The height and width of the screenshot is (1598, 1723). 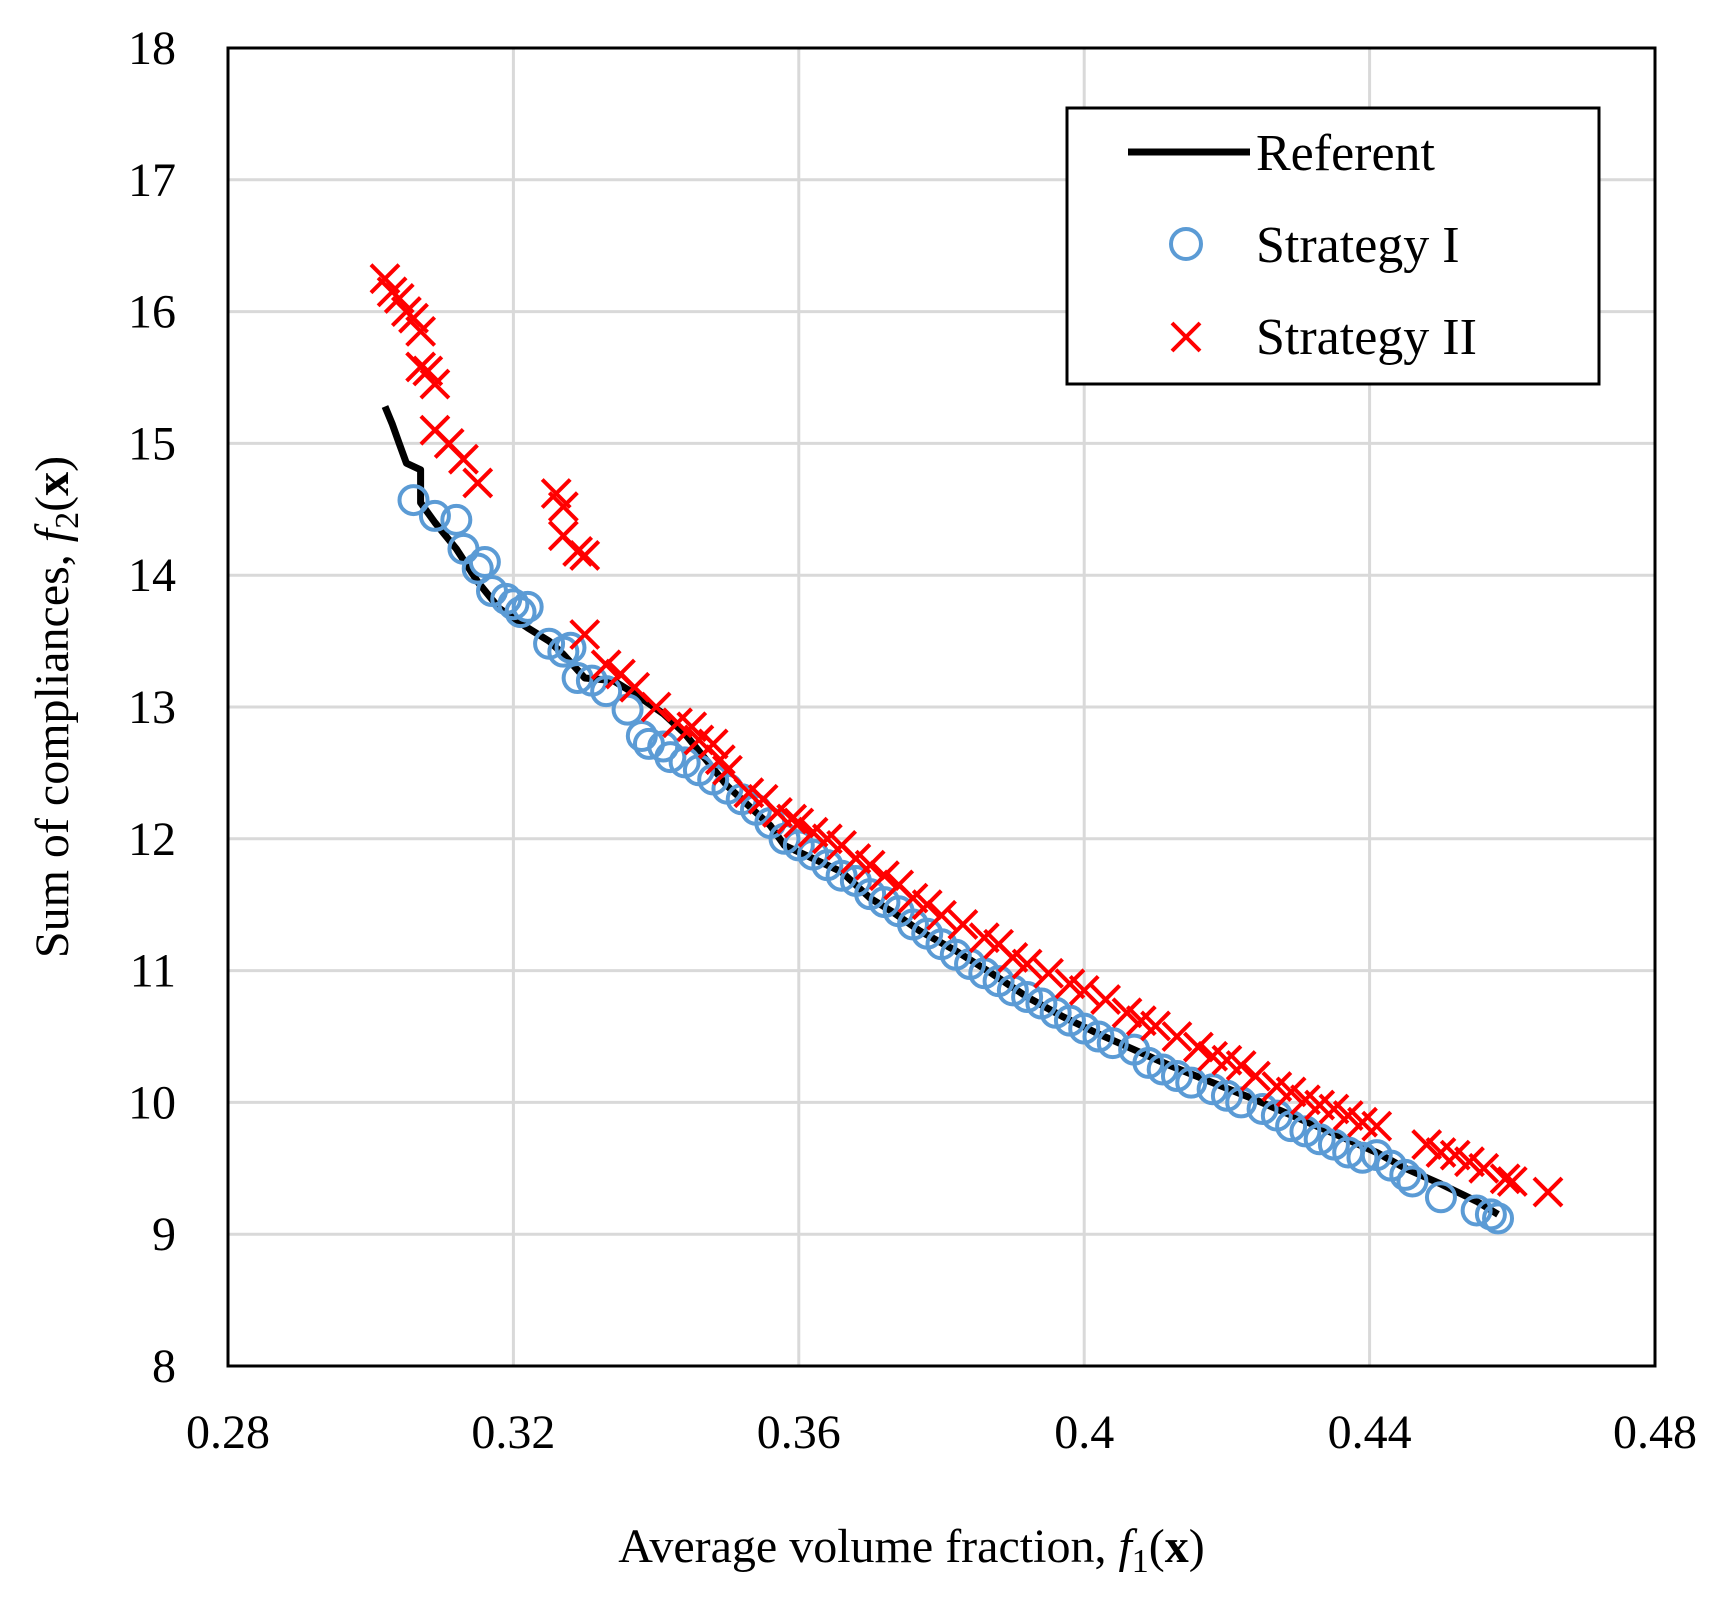 What do you see at coordinates (56, 707) in the screenshot?
I see `y-axis-title: Sum of compliances, f2(x)` at bounding box center [56, 707].